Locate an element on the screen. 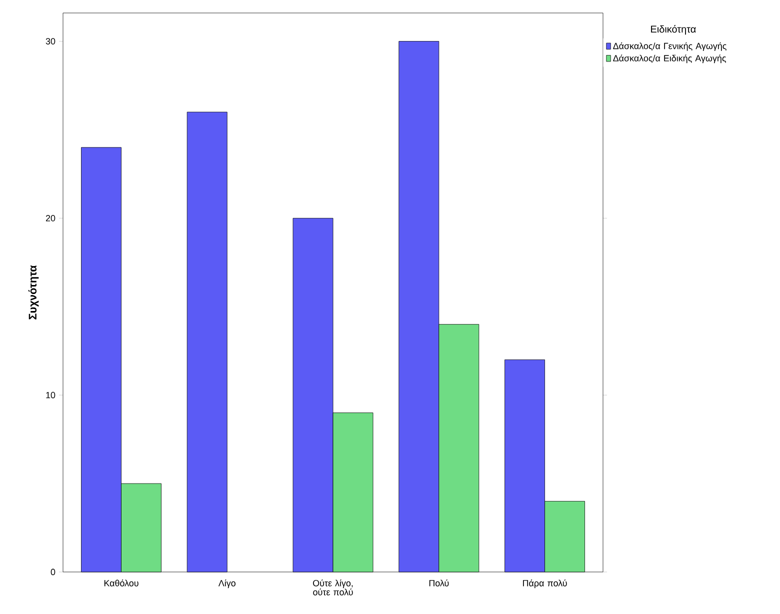 Image resolution: width=780 pixels, height=614 pixels. legend-title: Ειδικότητα is located at coordinates (673, 30).